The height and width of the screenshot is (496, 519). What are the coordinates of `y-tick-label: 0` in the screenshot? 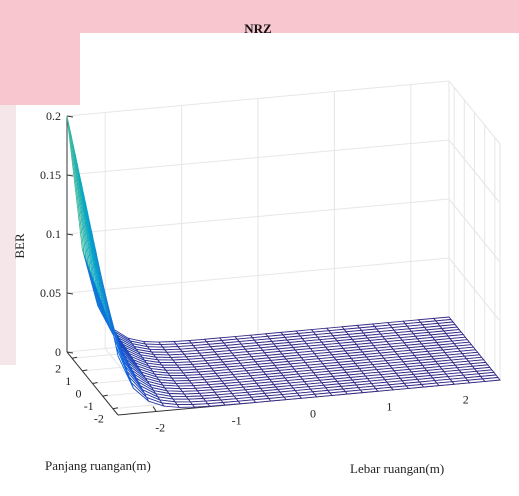 It's located at (79, 394).